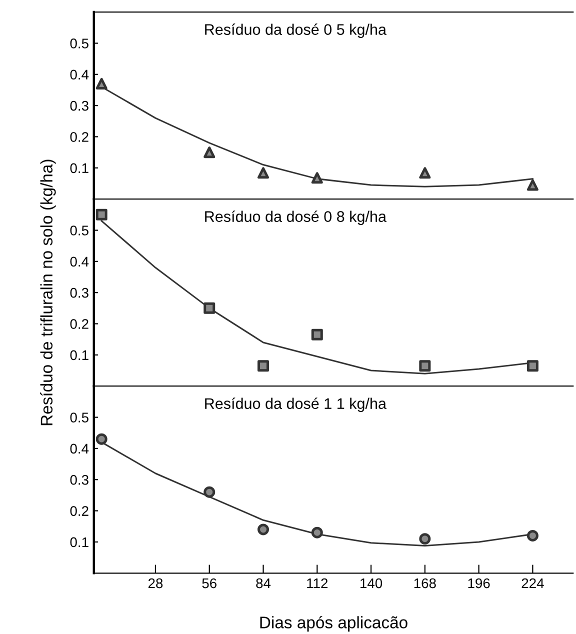  I want to click on y-axis-title: Resíduo de trifluralin no solo (kg/ha), so click(48, 293).